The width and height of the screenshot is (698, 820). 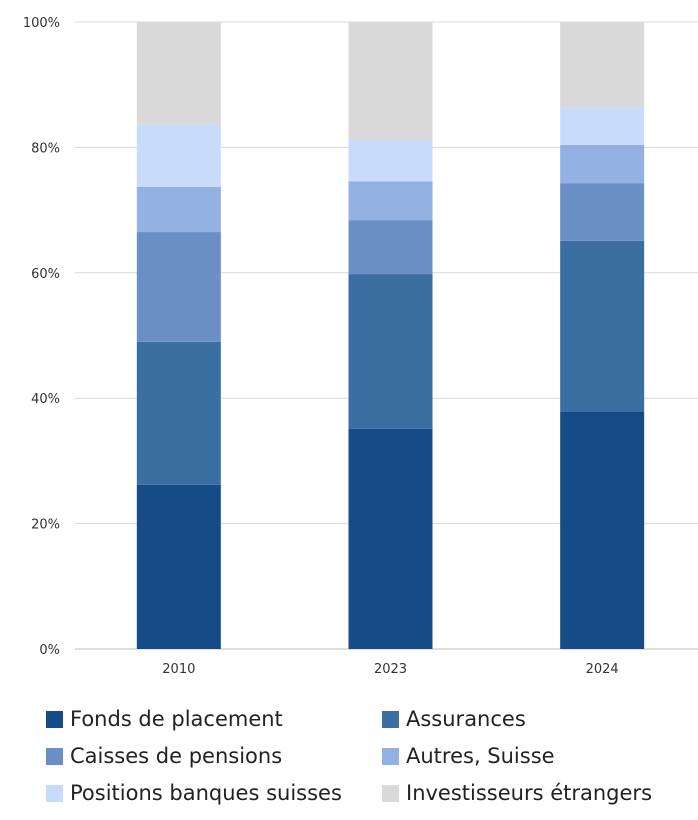 What do you see at coordinates (178, 669) in the screenshot?
I see `x-tick-label: 2010` at bounding box center [178, 669].